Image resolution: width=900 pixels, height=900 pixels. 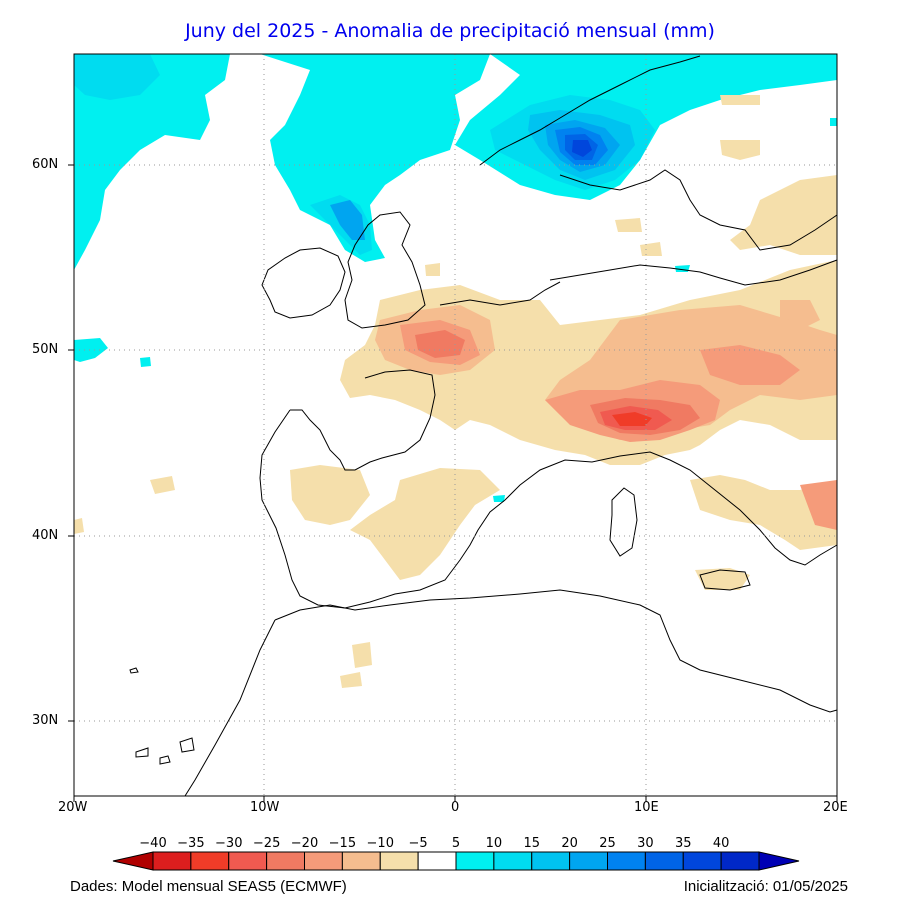 What do you see at coordinates (342, 843) in the screenshot?
I see `colorbar-tick-label: −15` at bounding box center [342, 843].